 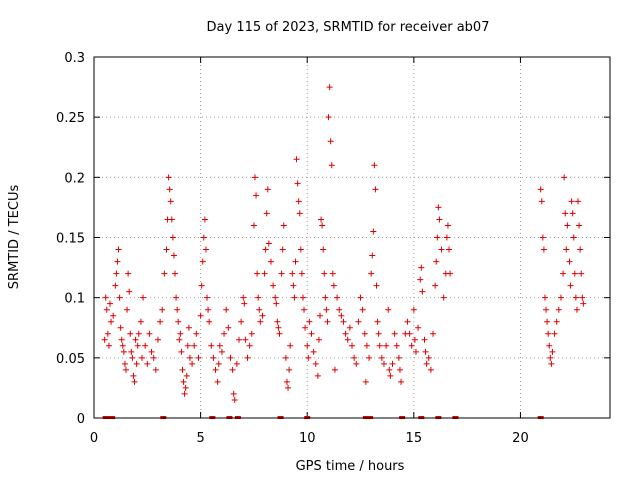 What do you see at coordinates (520, 438) in the screenshot?
I see `x-tick-label: 20` at bounding box center [520, 438].